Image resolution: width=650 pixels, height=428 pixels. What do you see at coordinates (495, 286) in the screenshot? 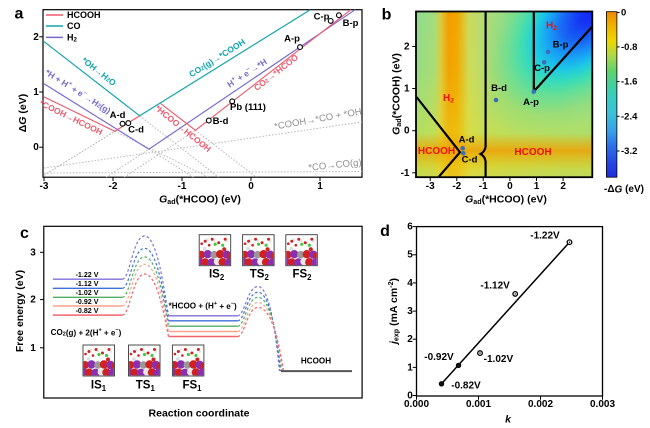
I see `svg-text: -1.12V` at bounding box center [495, 286].